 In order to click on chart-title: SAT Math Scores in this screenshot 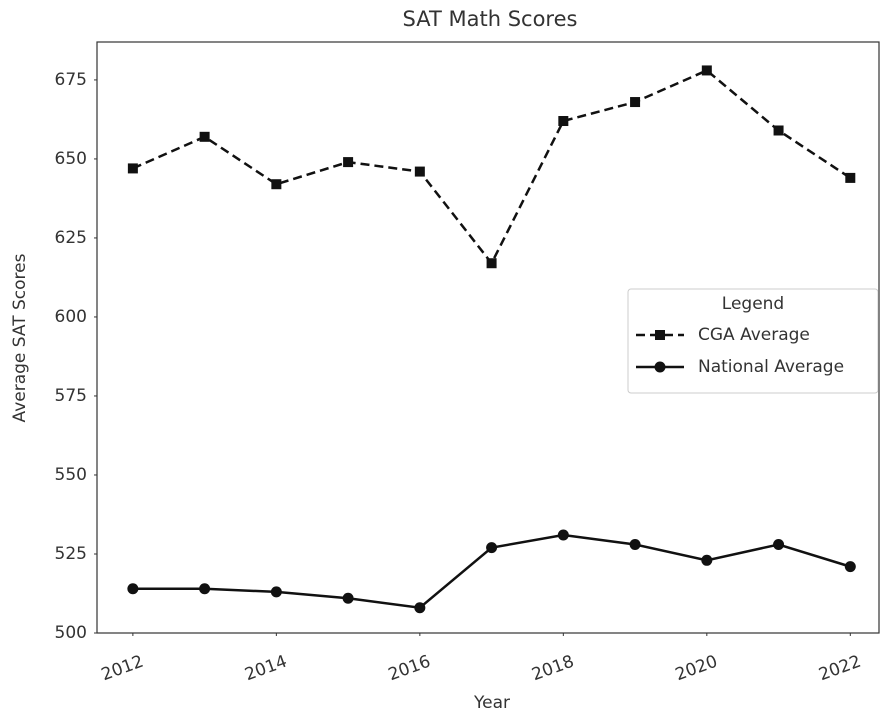, I will do `click(490, 19)`.